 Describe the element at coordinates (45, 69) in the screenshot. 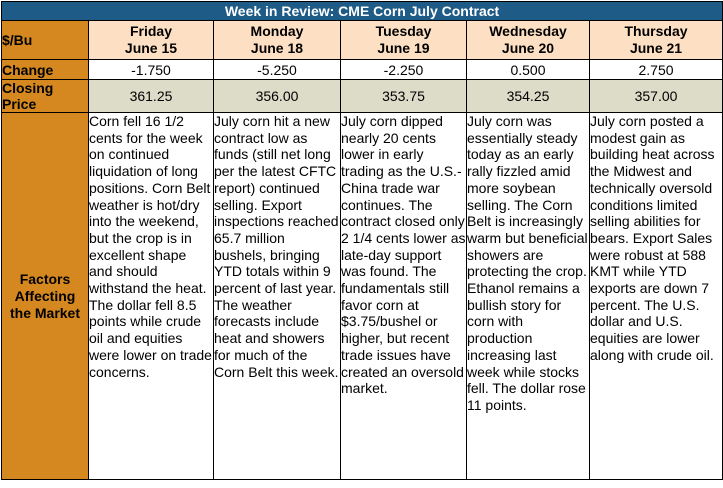

I see `change-label: Change` at that location.